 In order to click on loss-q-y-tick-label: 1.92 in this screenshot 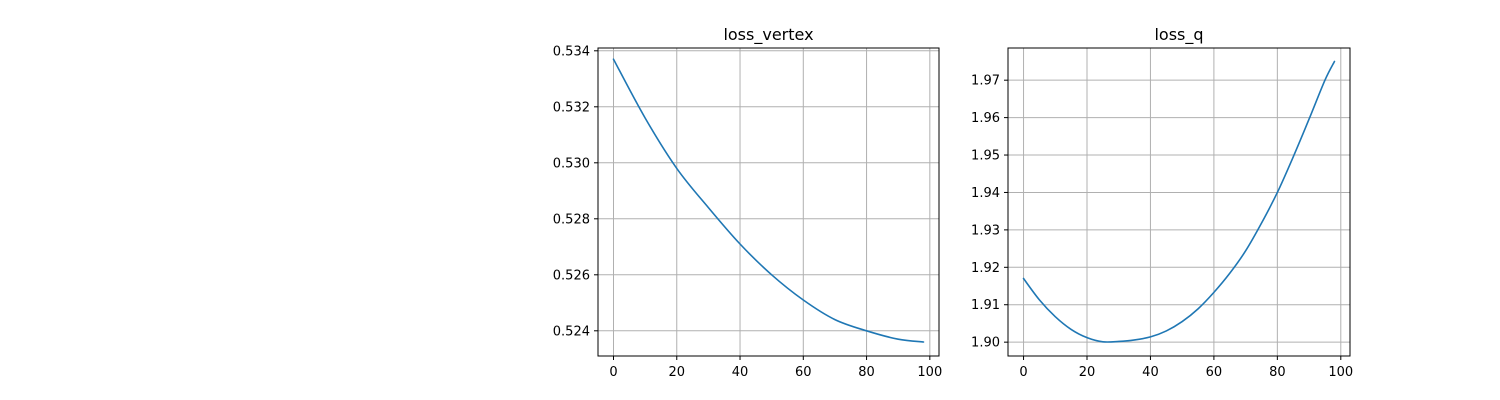, I will do `click(985, 268)`.